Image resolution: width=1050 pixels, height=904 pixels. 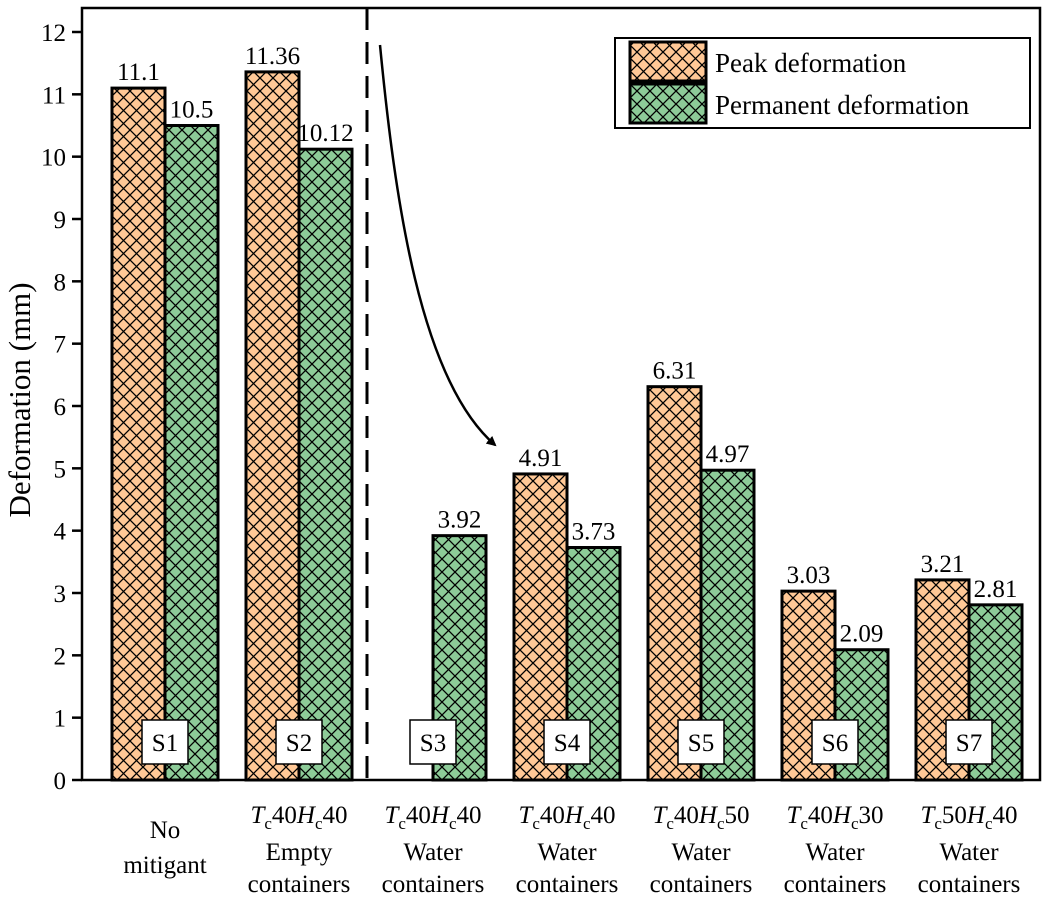 What do you see at coordinates (325, 464) in the screenshot?
I see `bar-permanent-s2` at bounding box center [325, 464].